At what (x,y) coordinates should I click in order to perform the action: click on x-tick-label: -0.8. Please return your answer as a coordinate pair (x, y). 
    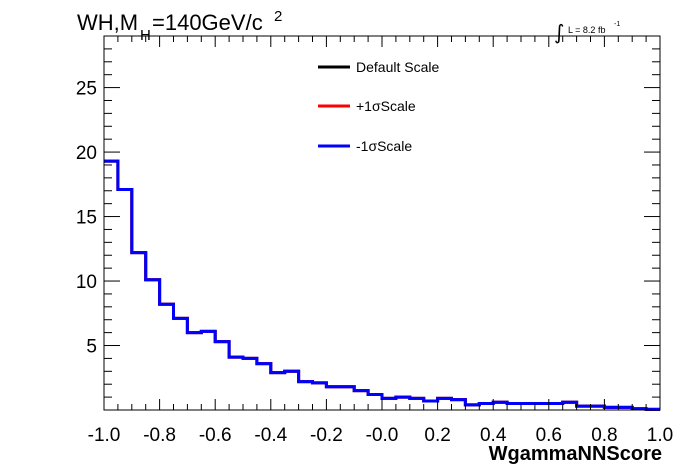
    Looking at the image, I should click on (159, 435).